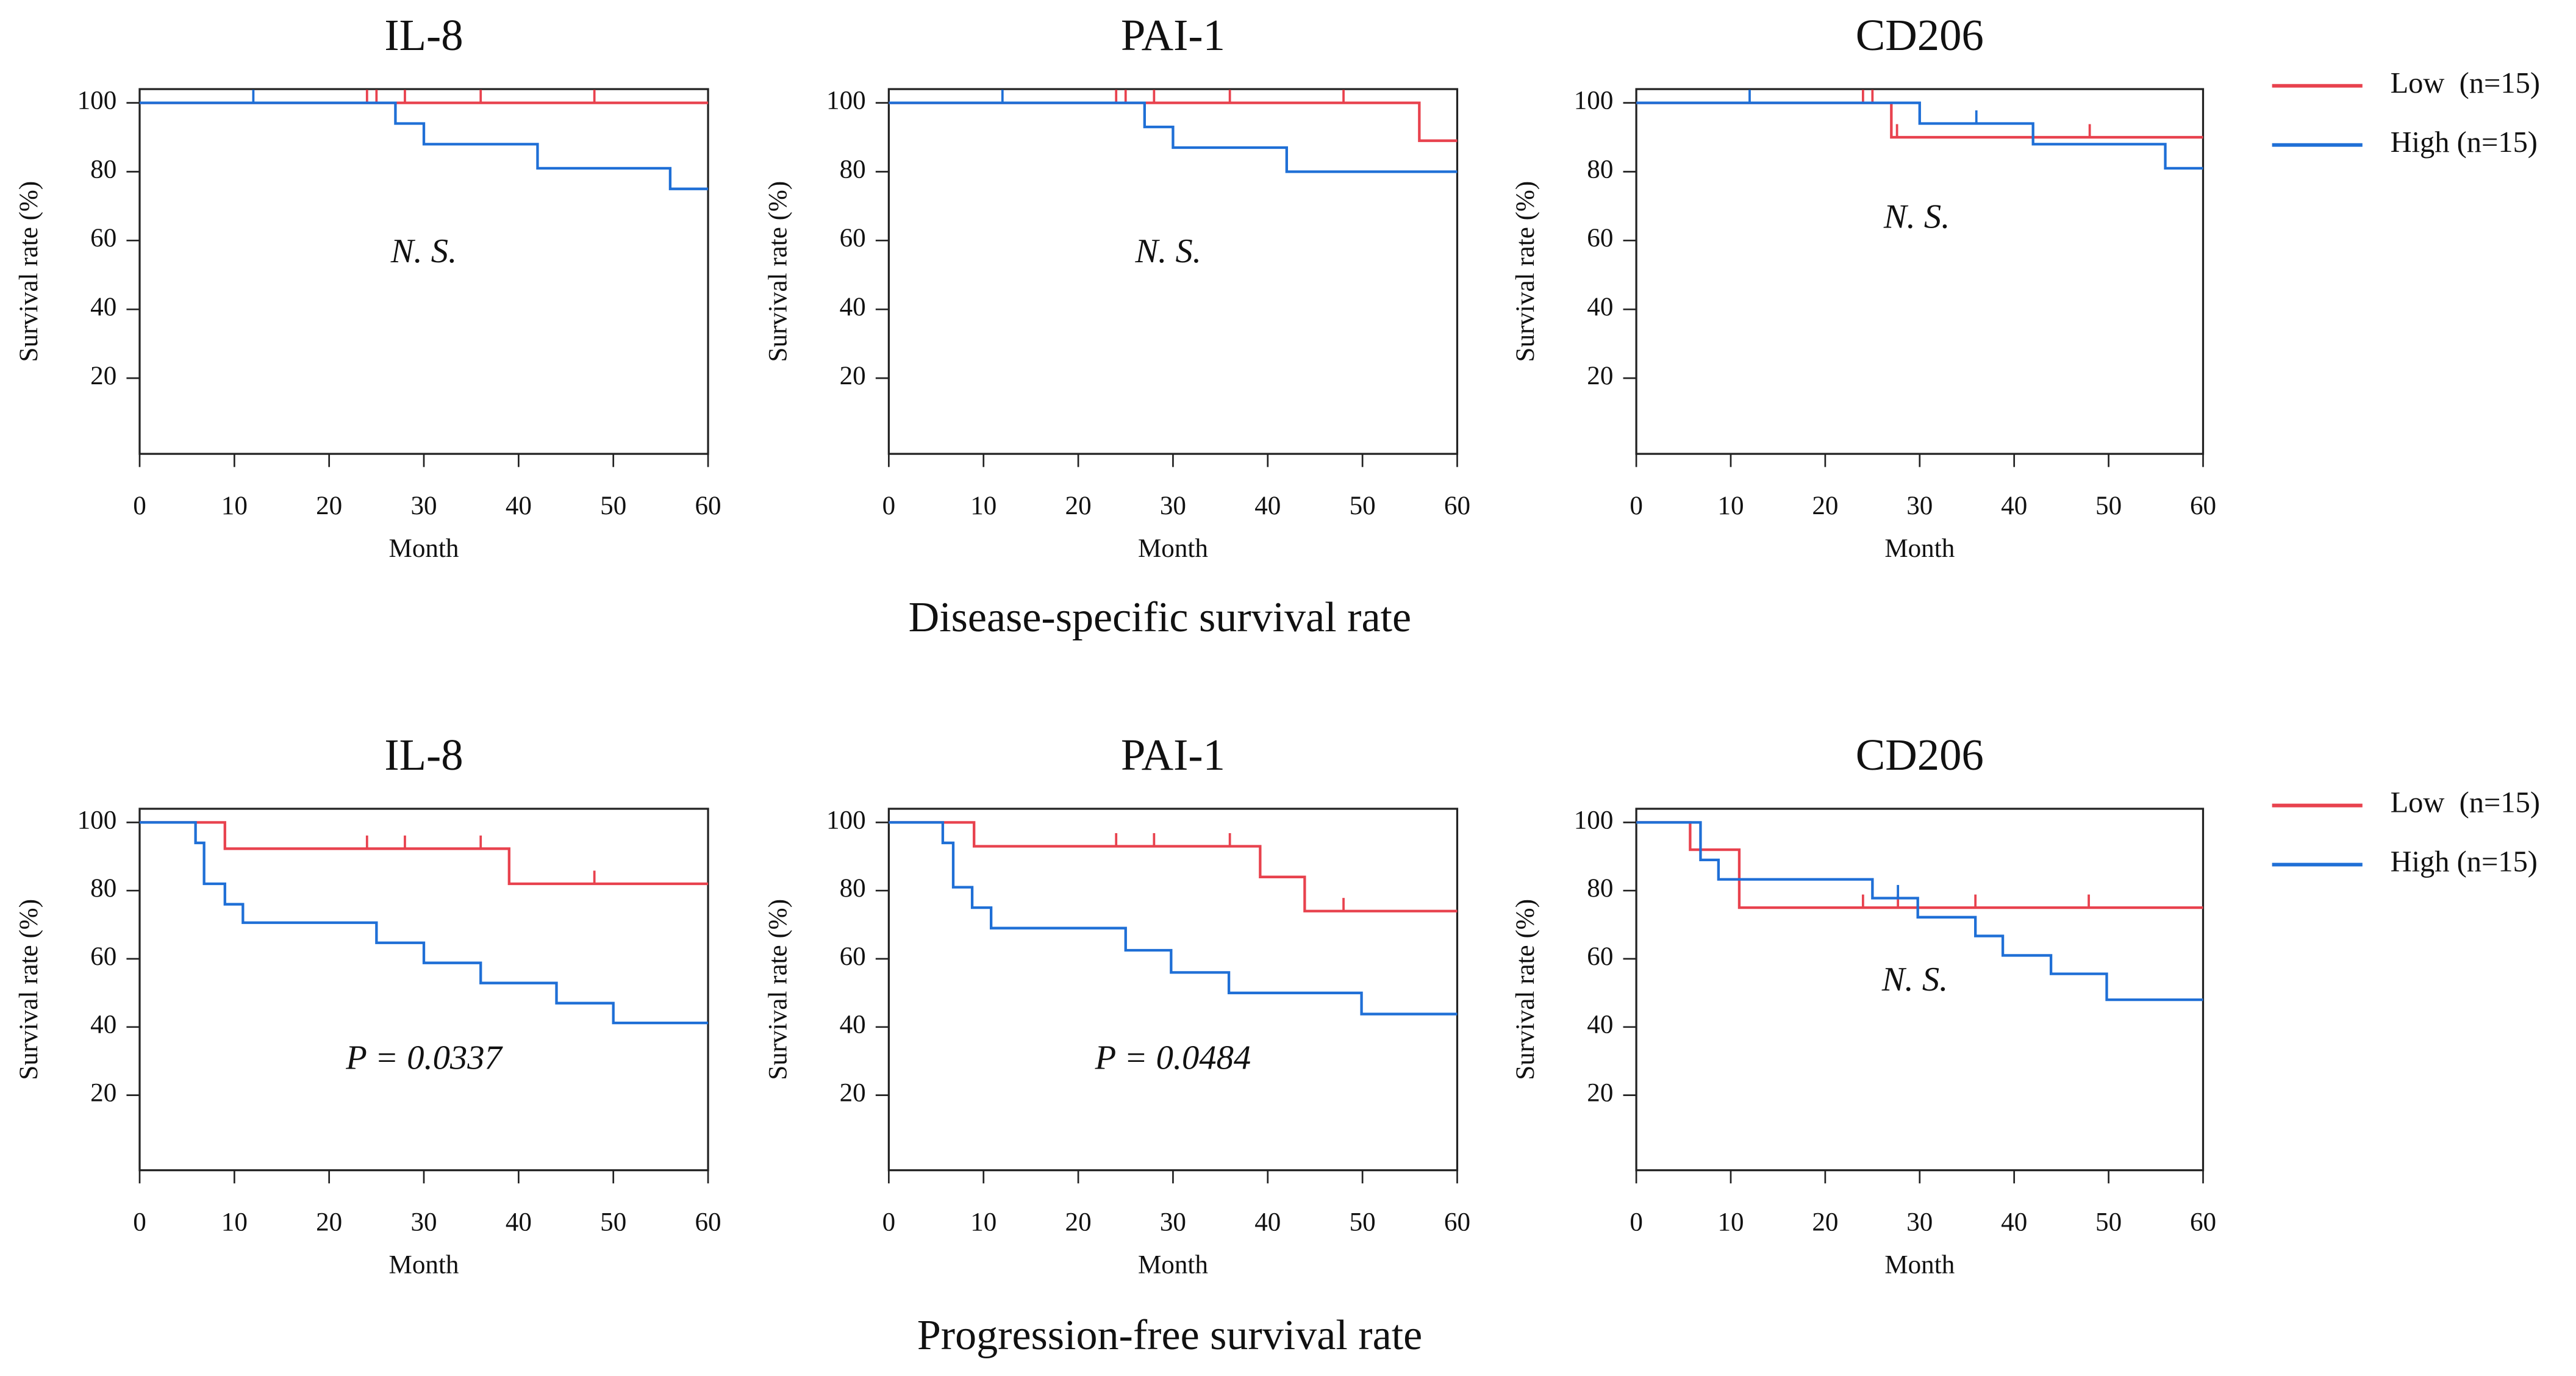 The image size is (2576, 1376). Describe the element at coordinates (1160, 617) in the screenshot. I see `row-title: Disease-specific survival rate` at that location.